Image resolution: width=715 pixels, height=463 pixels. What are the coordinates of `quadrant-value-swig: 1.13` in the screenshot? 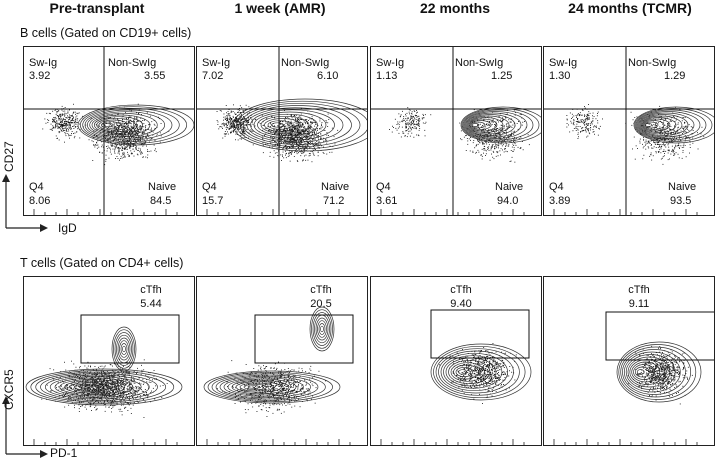 It's located at (387, 76).